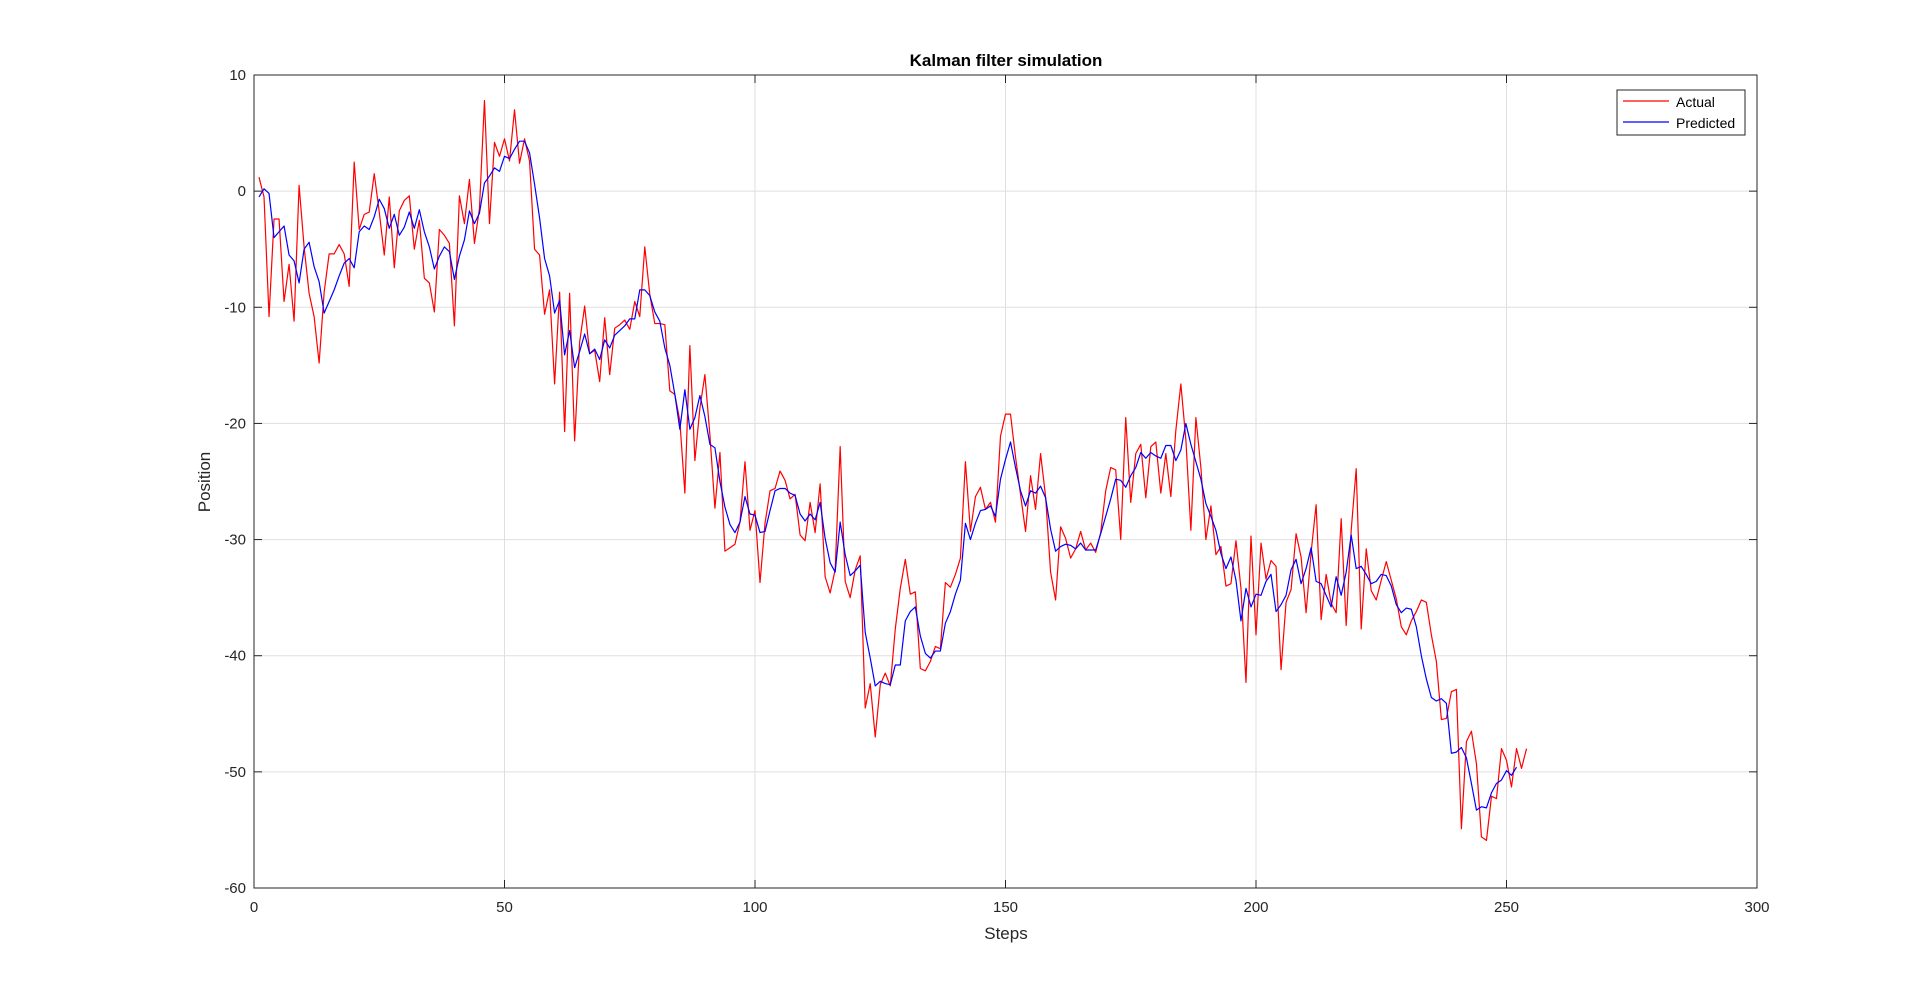  I want to click on x-axis-label: Steps, so click(1005, 933).